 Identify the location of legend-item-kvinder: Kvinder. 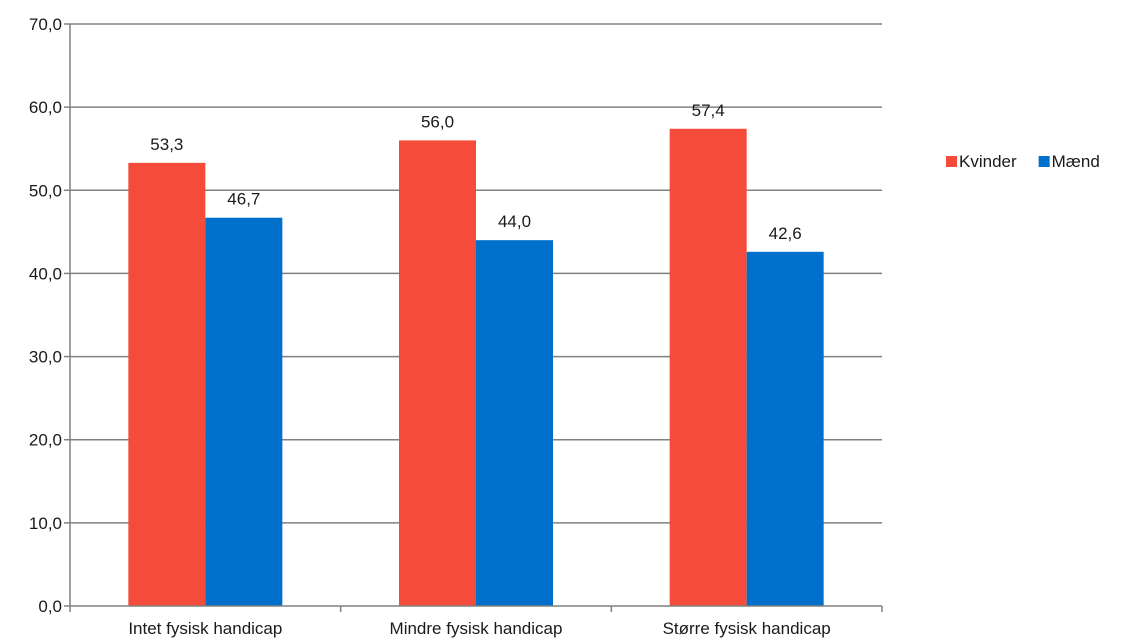
(981, 161).